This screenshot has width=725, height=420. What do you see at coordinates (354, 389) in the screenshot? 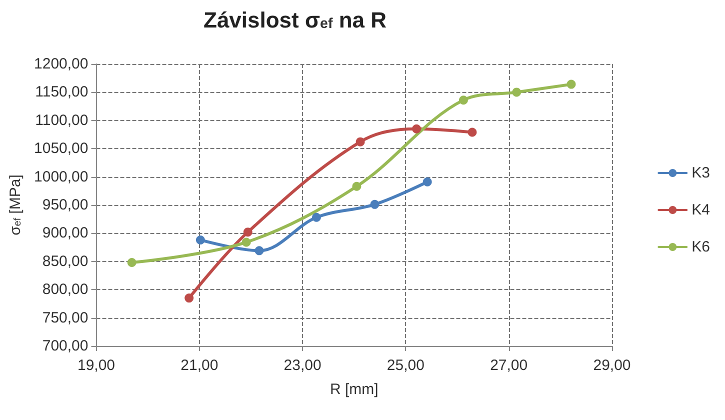
I see `x-axis-title: R [mm]` at bounding box center [354, 389].